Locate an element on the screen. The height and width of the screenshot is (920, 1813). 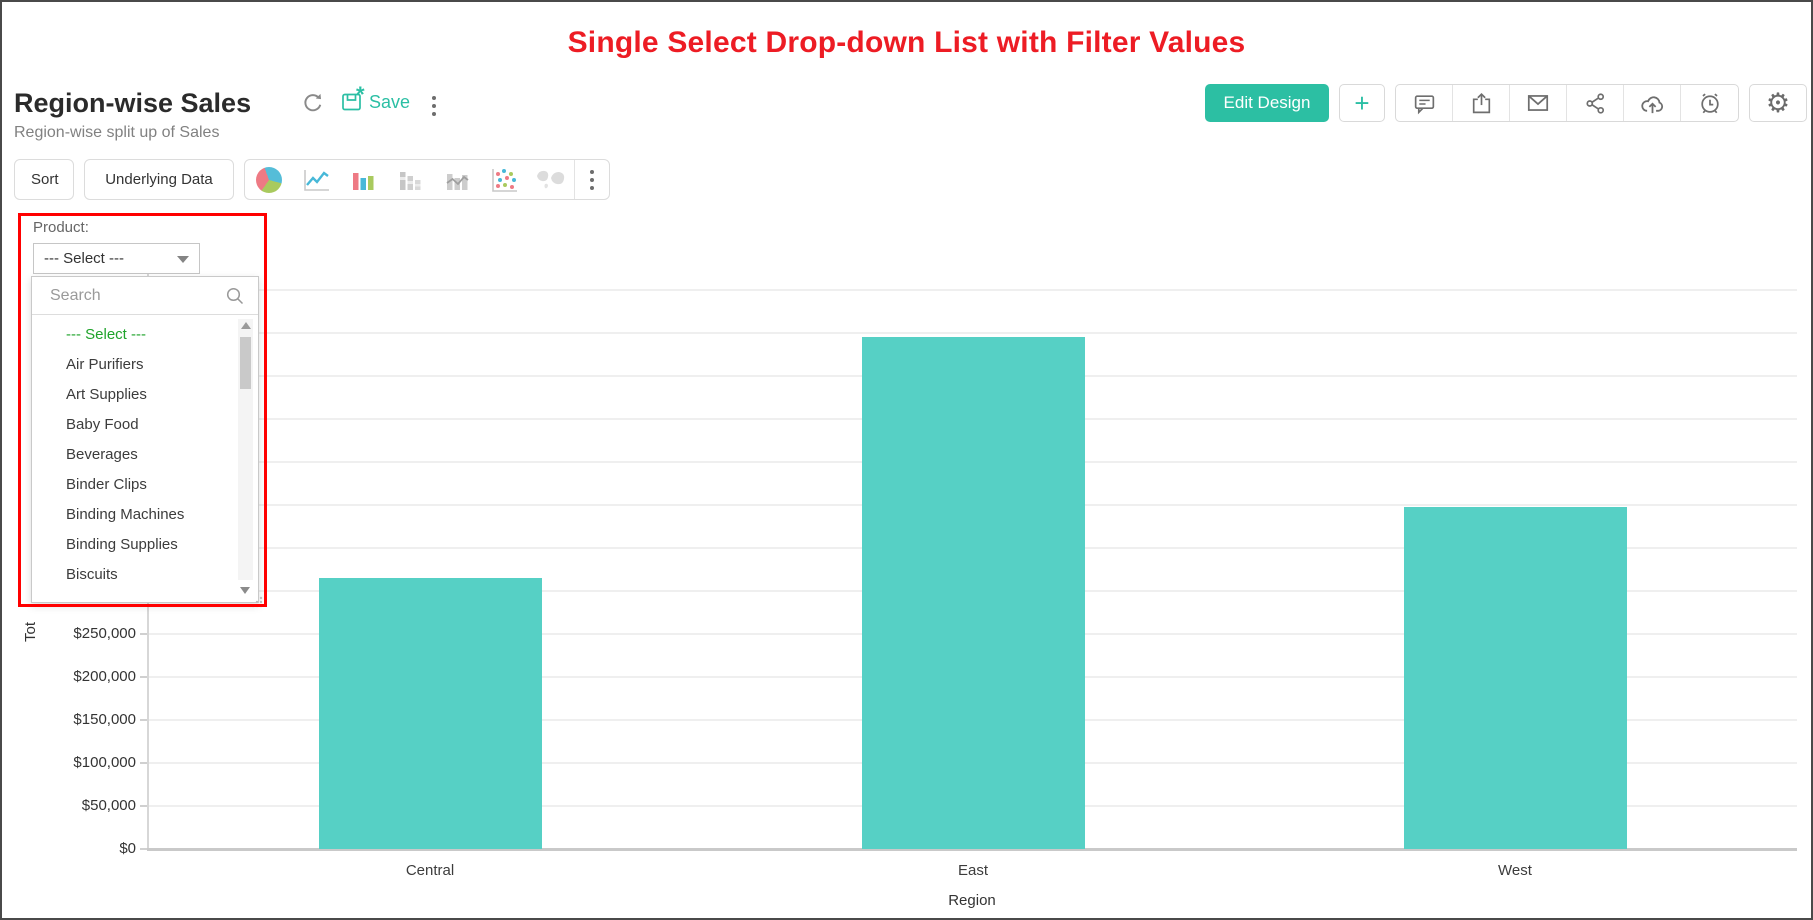
share-button is located at coordinates (1595, 103).